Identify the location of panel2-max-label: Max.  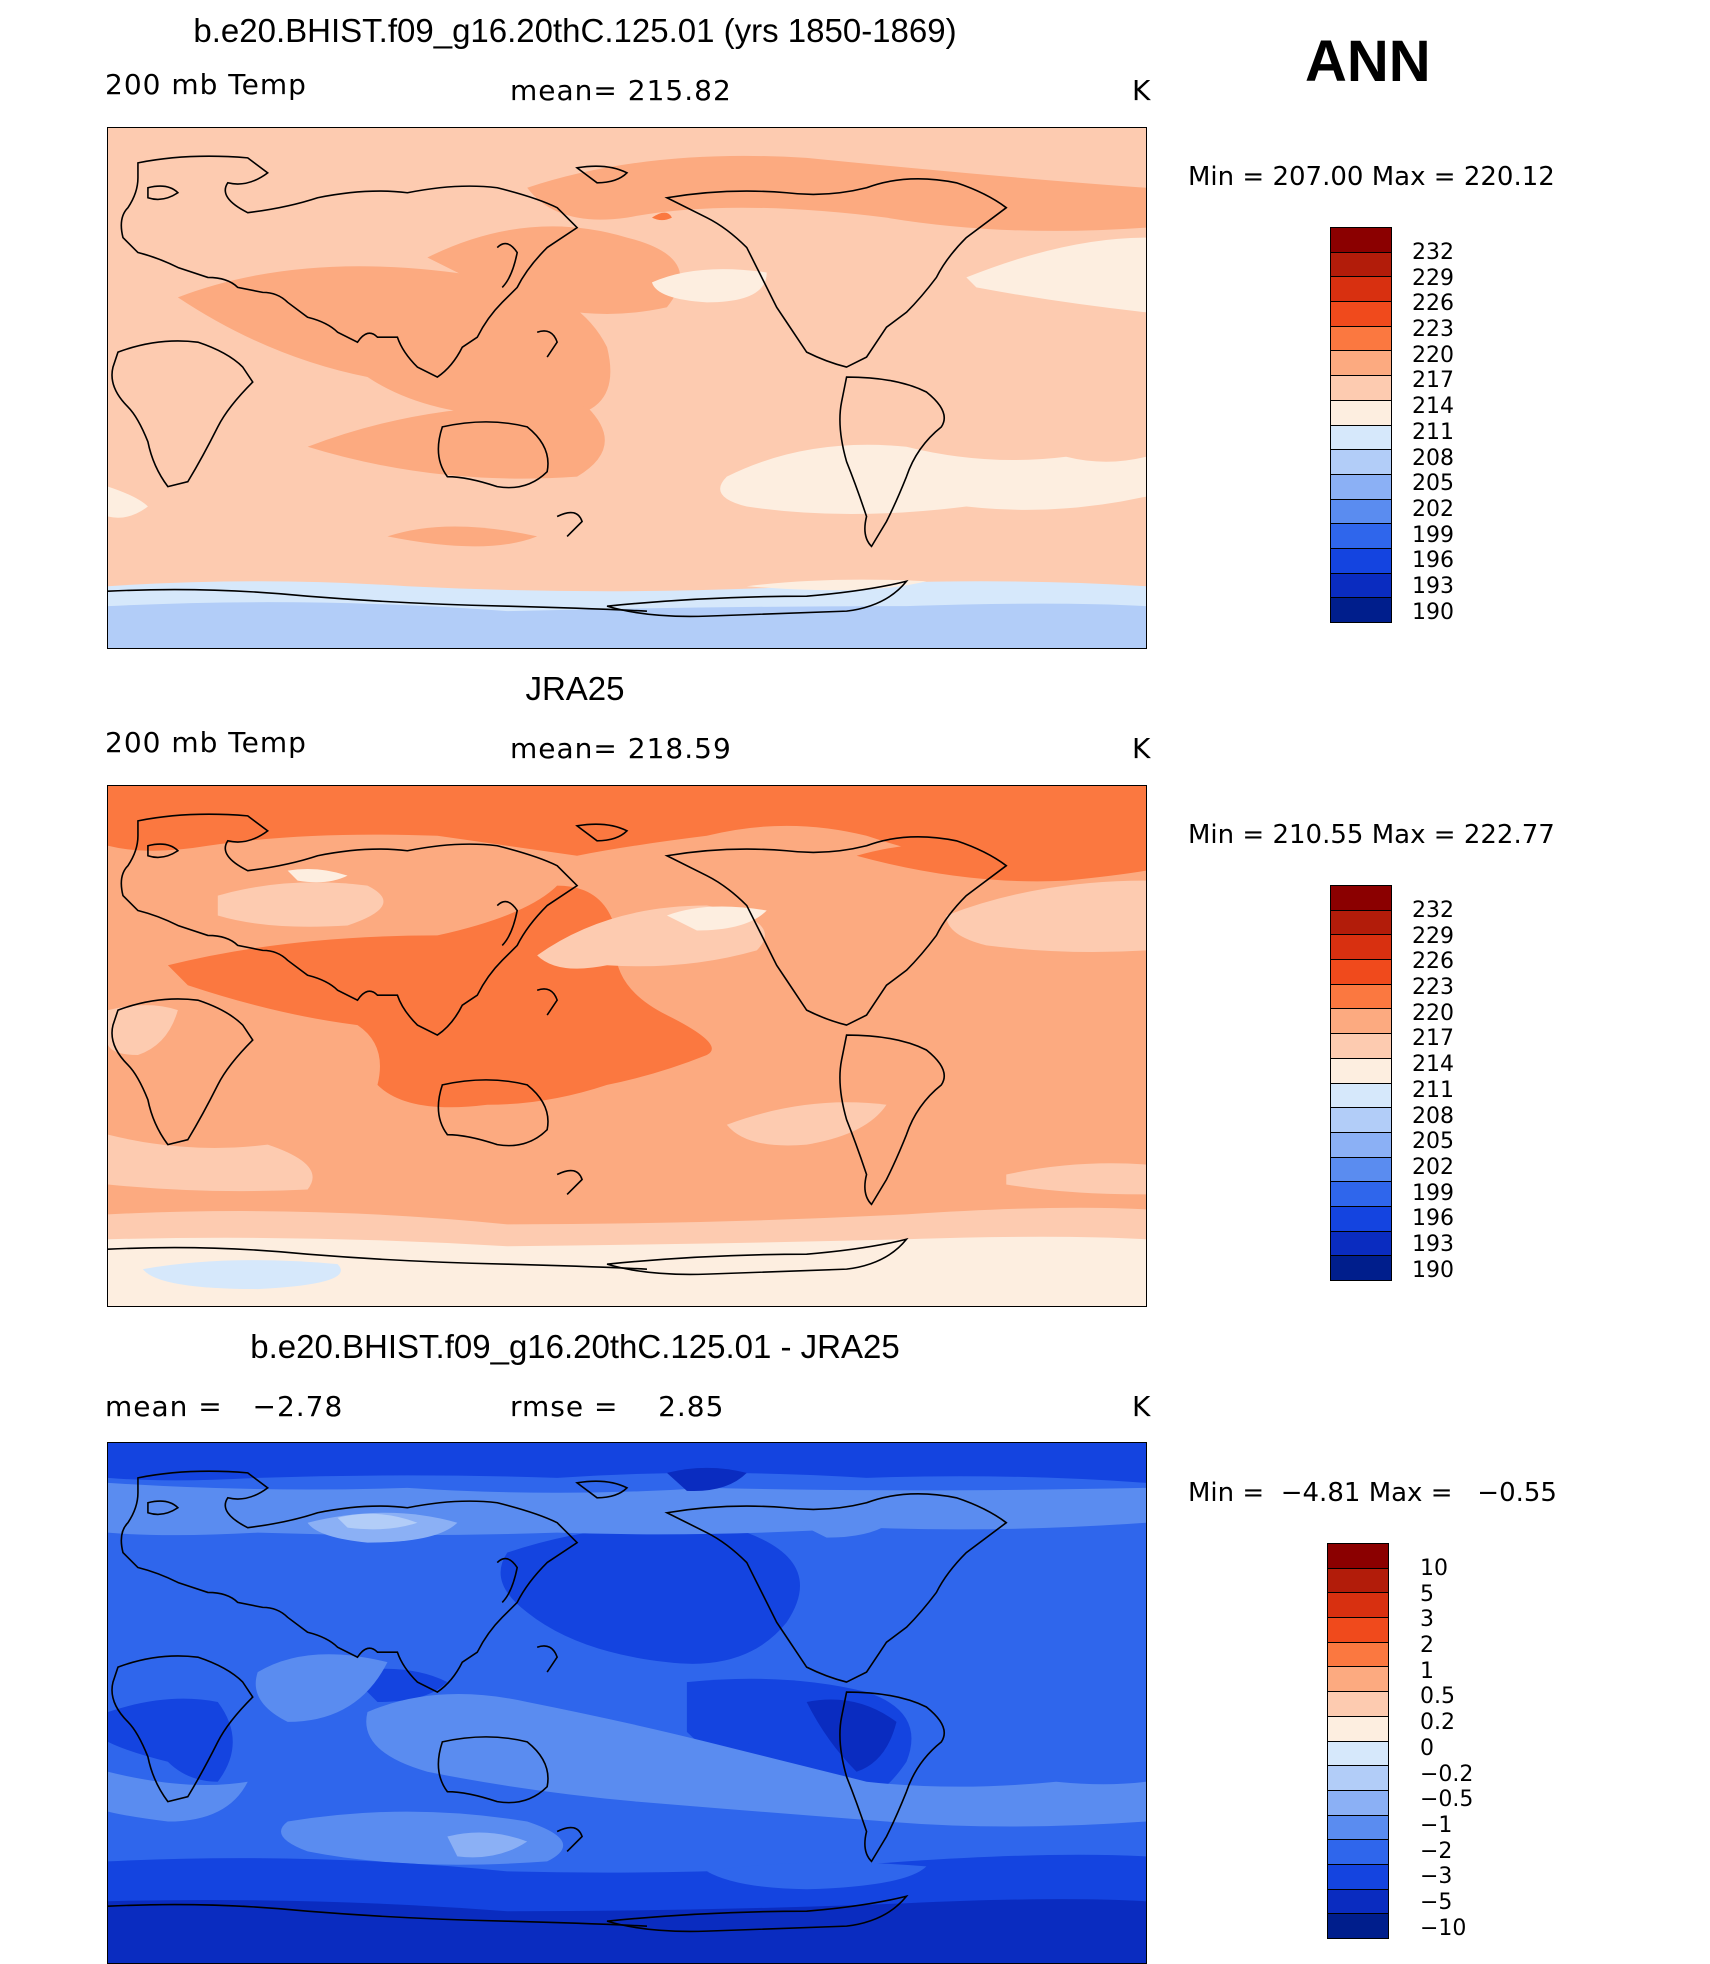
(1398, 835).